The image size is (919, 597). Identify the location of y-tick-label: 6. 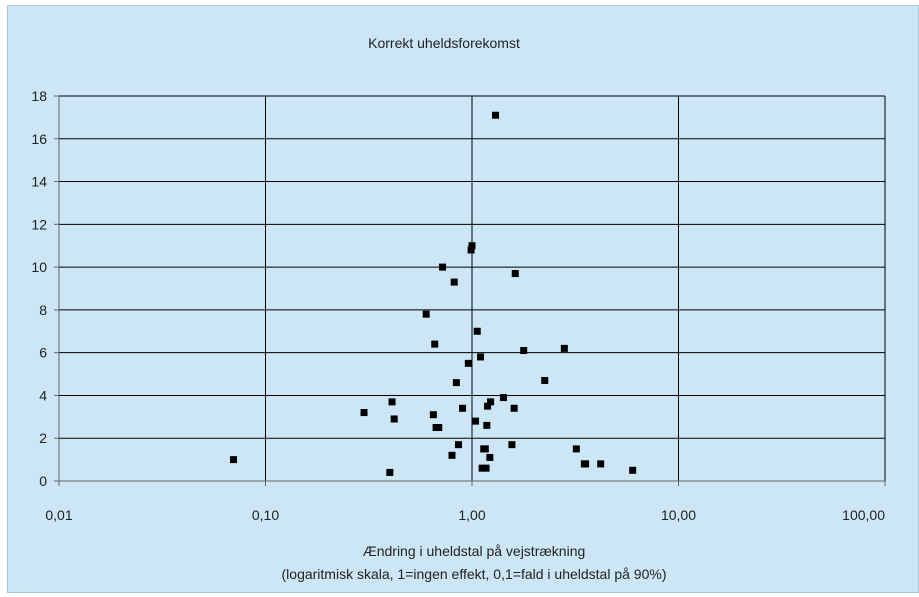
(43, 353).